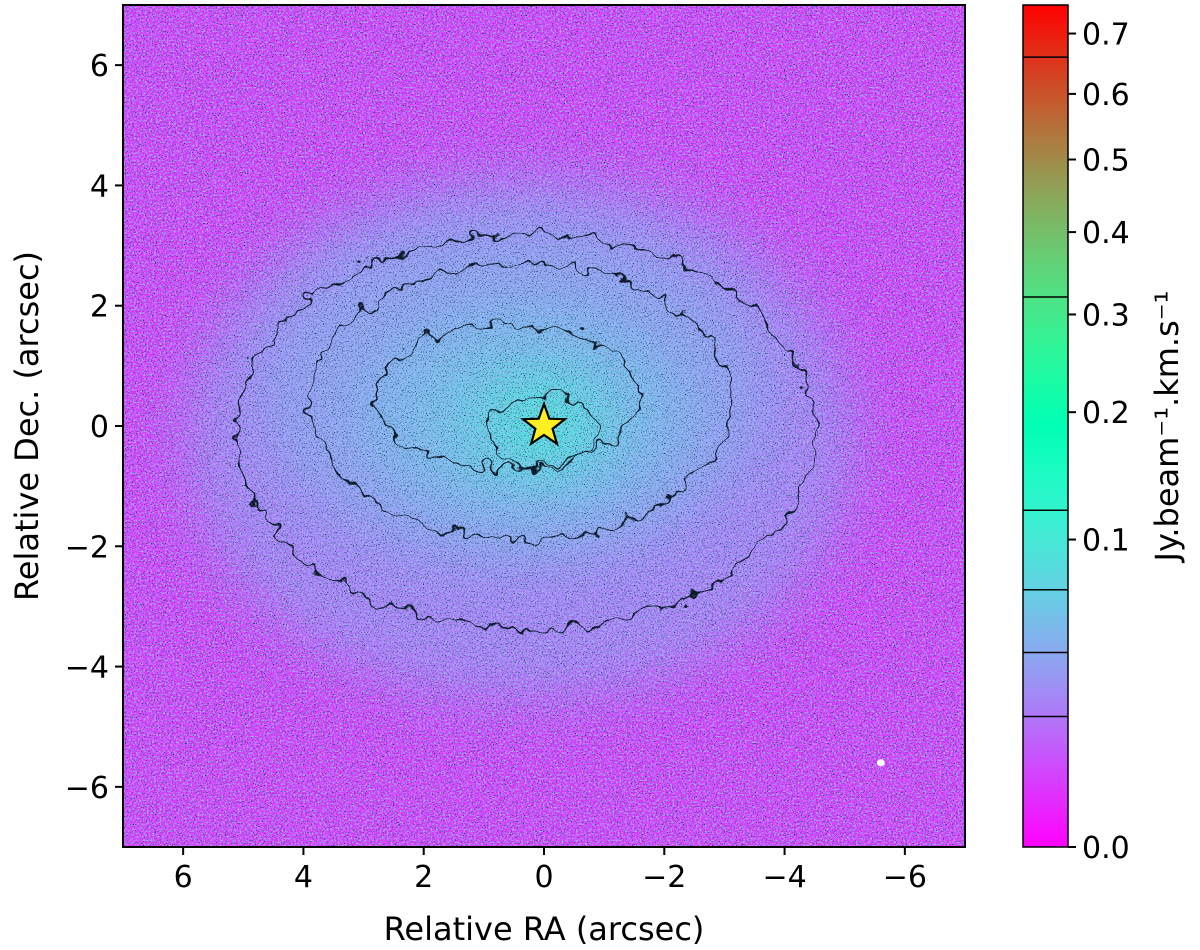 This screenshot has width=1200, height=950. I want to click on y-tick-label: −6, so click(87, 788).